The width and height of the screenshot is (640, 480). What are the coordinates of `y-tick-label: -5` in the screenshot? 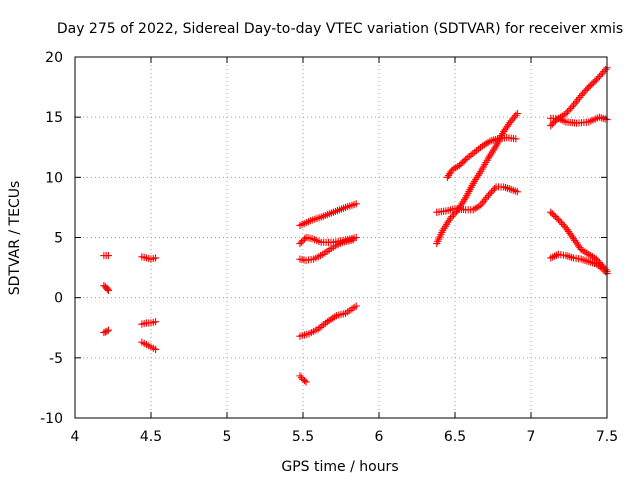 It's located at (56, 359).